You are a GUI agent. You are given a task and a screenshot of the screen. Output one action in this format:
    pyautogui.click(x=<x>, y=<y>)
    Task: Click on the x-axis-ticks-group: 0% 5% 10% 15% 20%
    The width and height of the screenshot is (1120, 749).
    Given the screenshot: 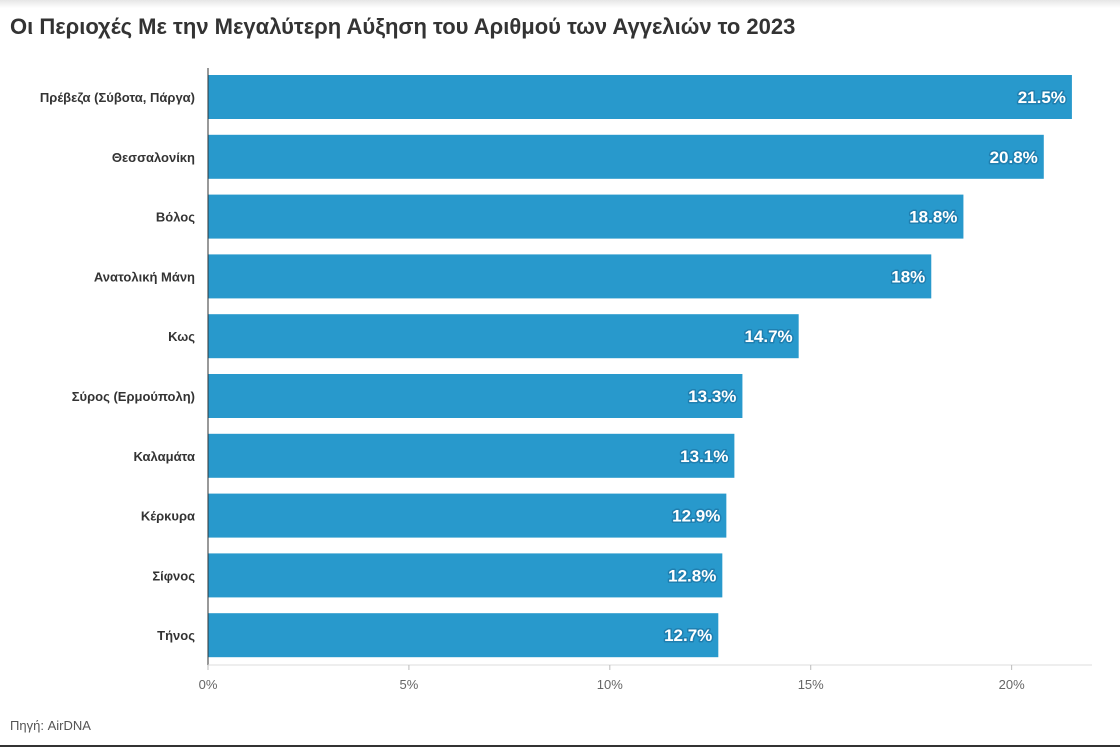 What is the action you would take?
    pyautogui.click(x=612, y=678)
    